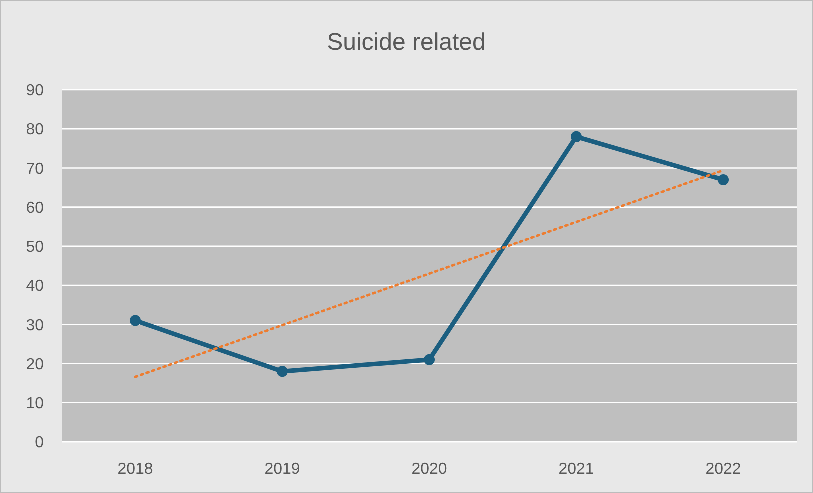  I want to click on y-tick-label: 30, so click(35, 325).